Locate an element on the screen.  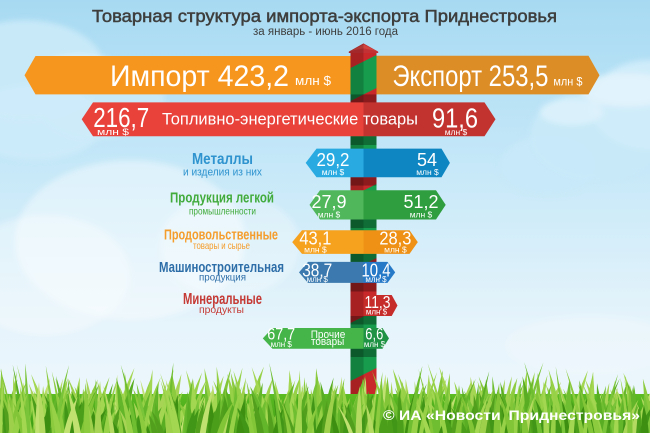
svg-text: Минеральные is located at coordinates (222, 299).